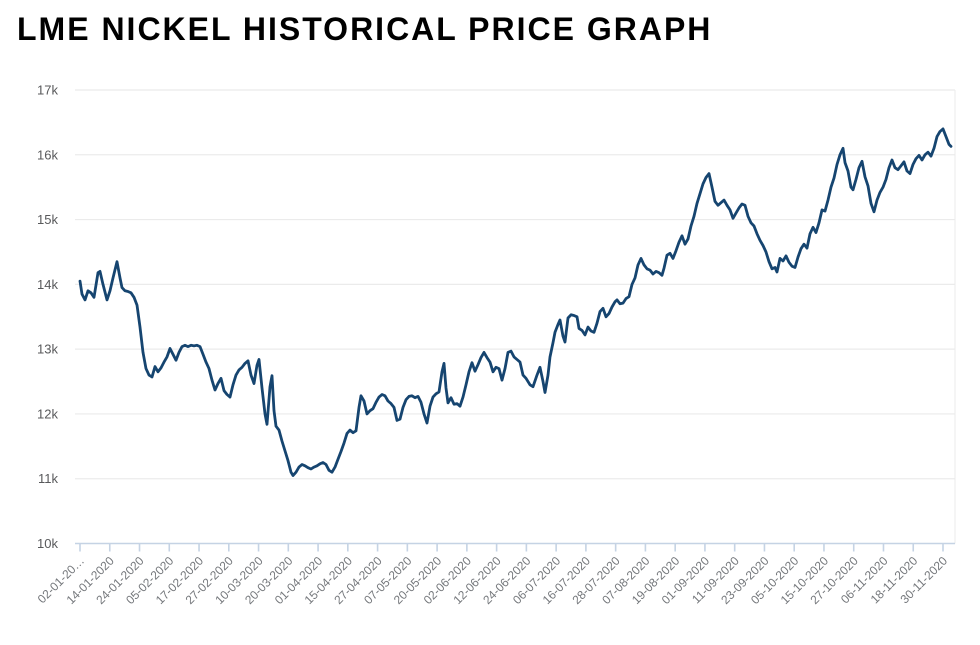 This screenshot has height=645, width=980. What do you see at coordinates (47, 413) in the screenshot?
I see `y-tick-label: 12k` at bounding box center [47, 413].